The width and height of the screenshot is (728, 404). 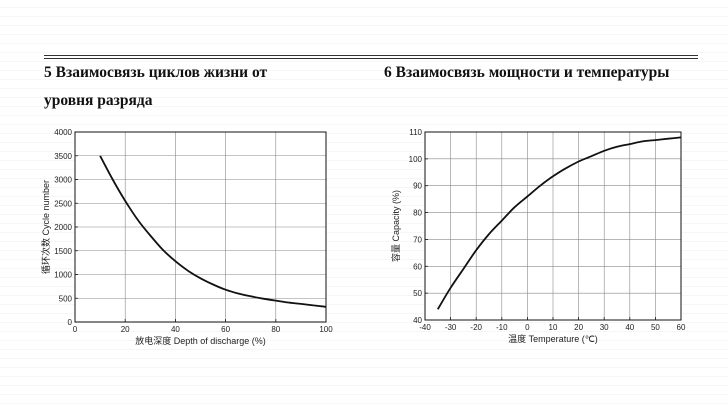 I want to click on y-tick-label: 80, so click(x=417, y=213).